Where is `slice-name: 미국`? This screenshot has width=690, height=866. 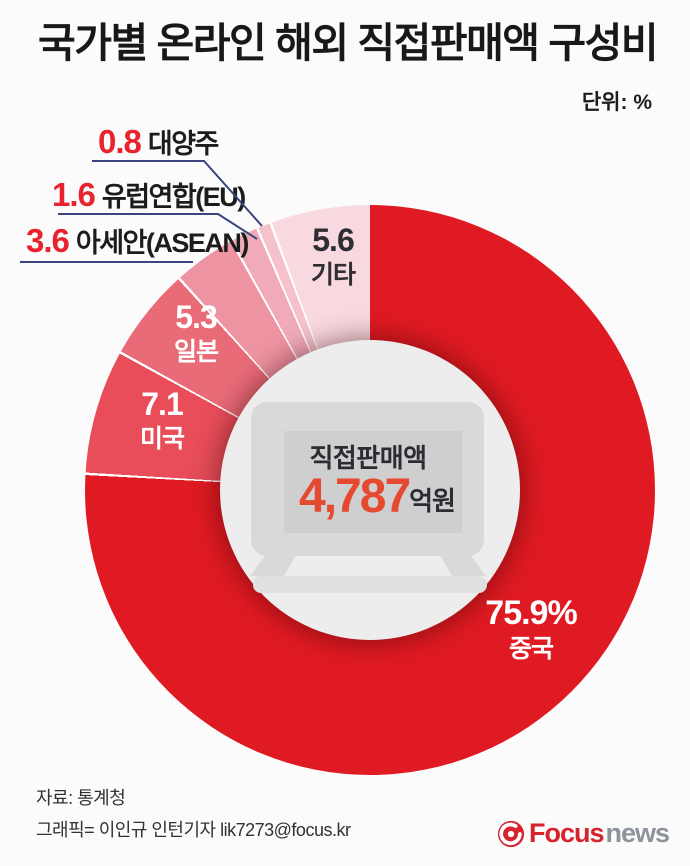
slice-name: 미국 is located at coordinates (162, 439).